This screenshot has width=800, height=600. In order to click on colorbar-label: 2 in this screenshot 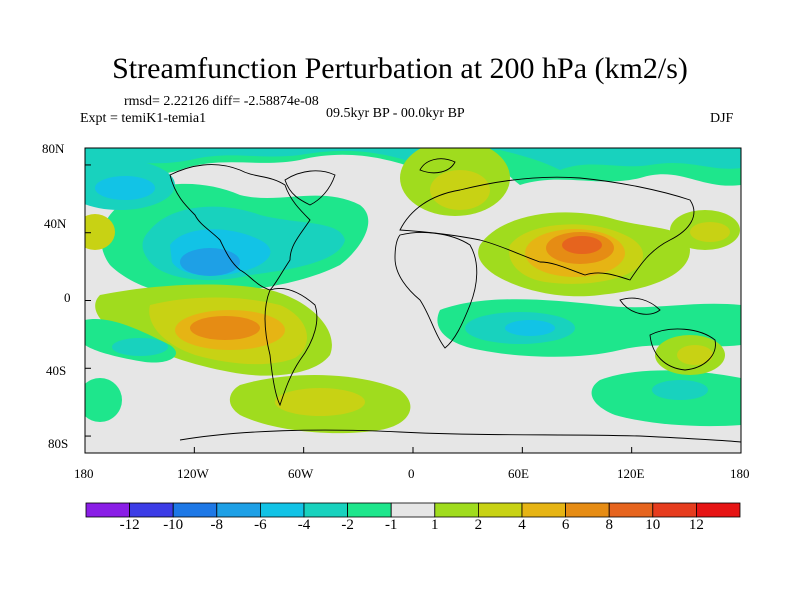, I will do `click(478, 525)`.